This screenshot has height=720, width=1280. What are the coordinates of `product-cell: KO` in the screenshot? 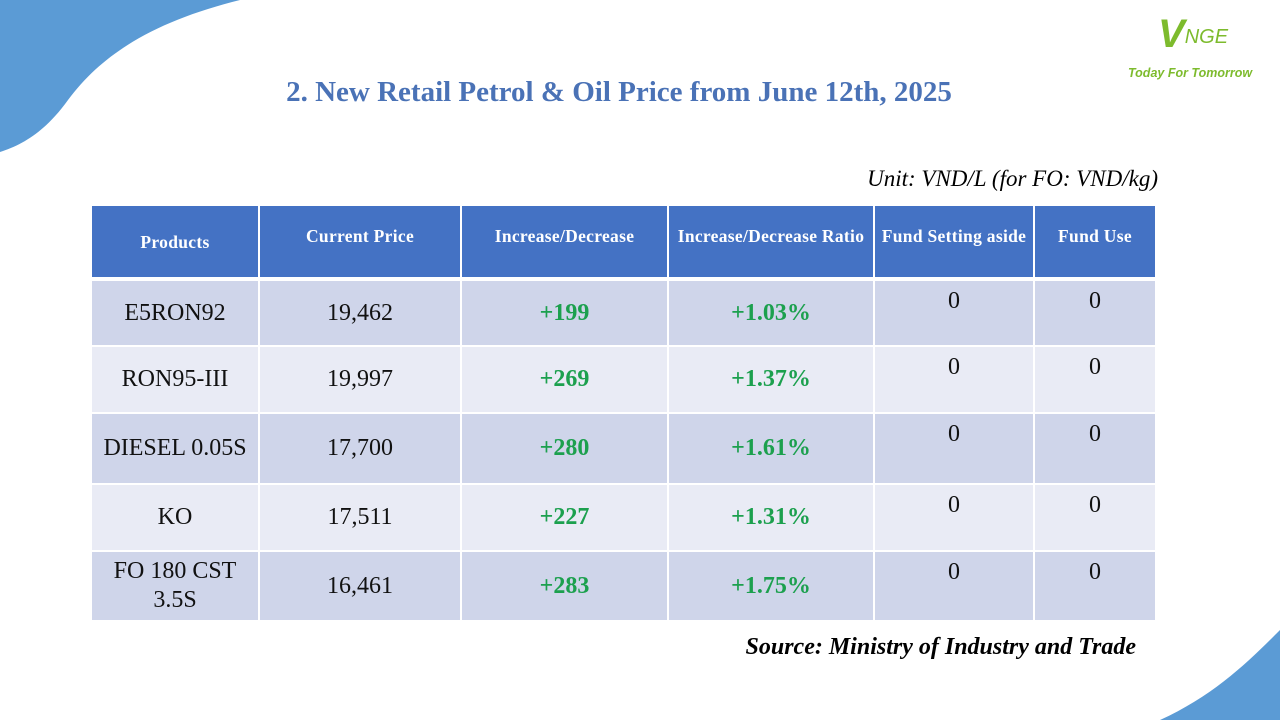 It's located at (175, 518).